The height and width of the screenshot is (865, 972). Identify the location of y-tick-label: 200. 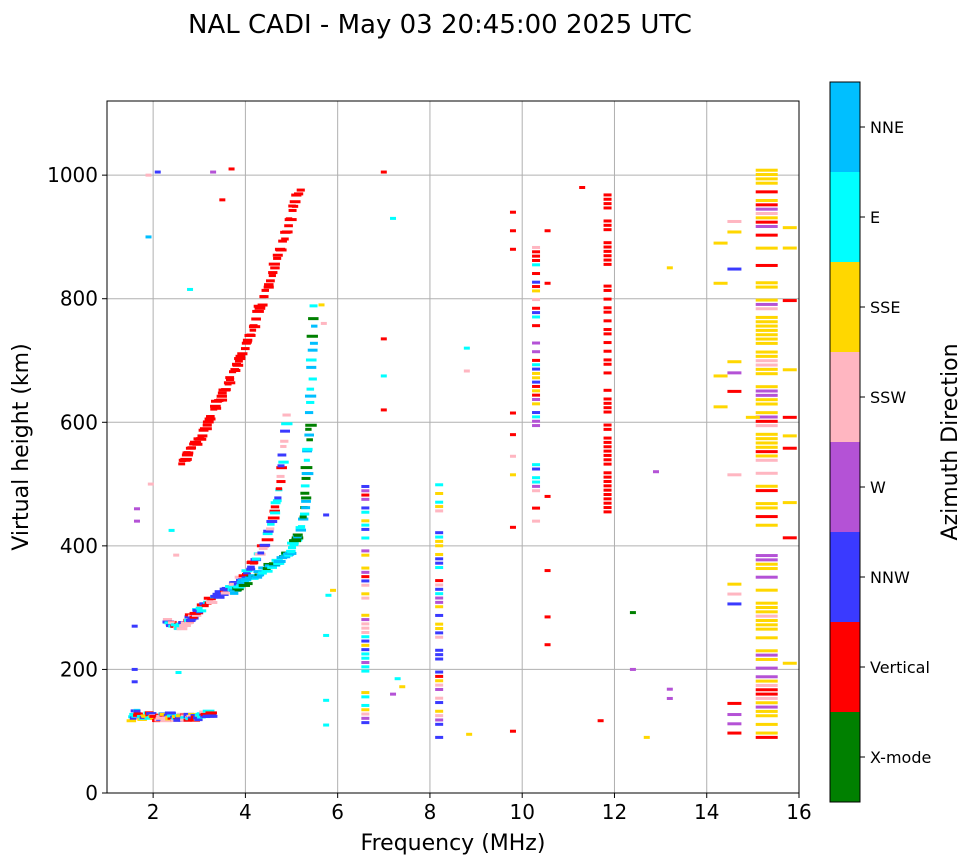
(79, 669).